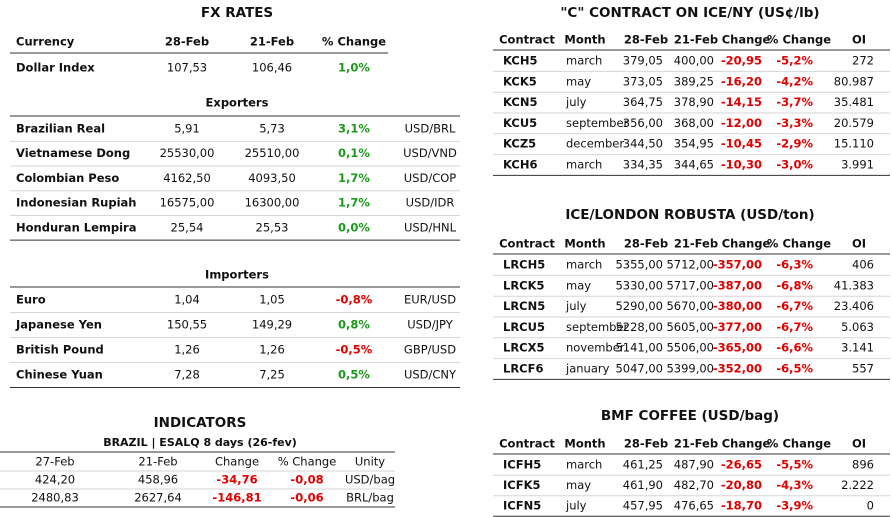  I want to click on cell: -5,2%, so click(794, 61).